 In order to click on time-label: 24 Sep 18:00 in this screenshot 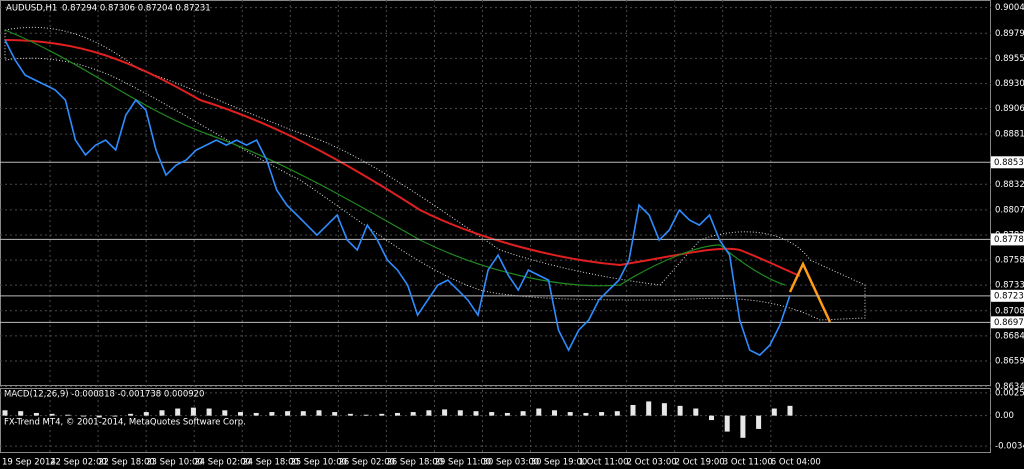, I will do `click(270, 463)`.